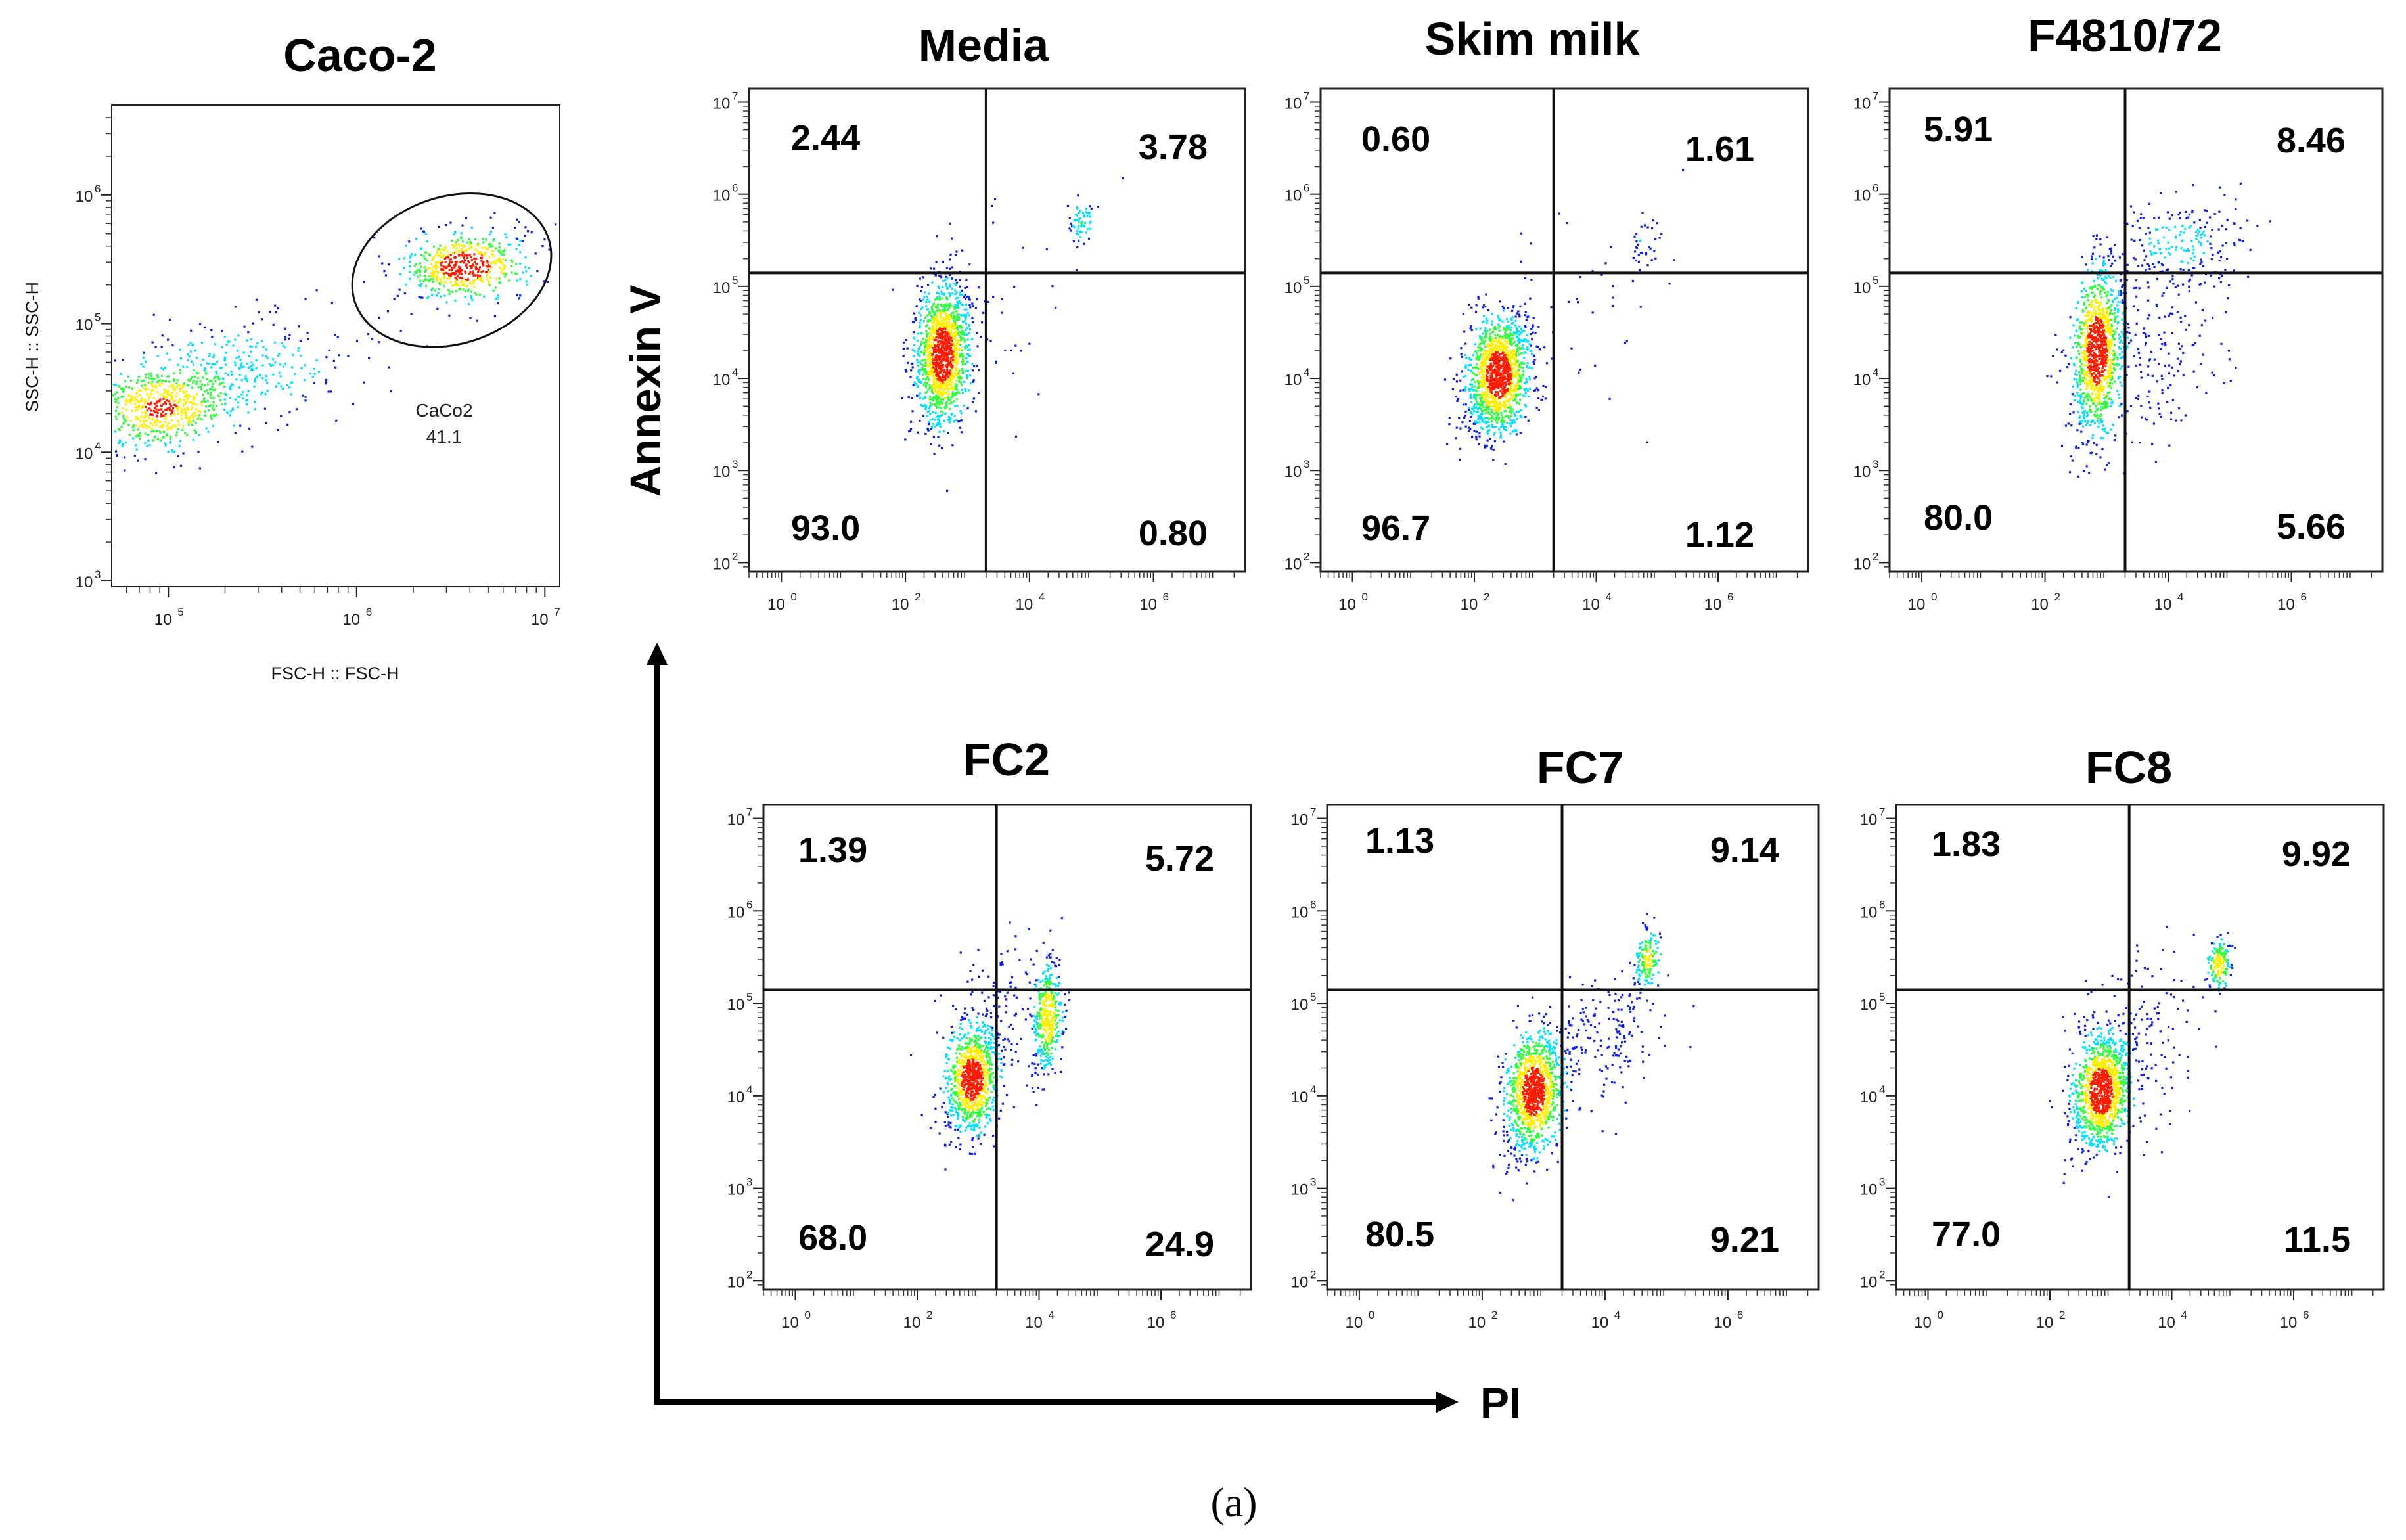 The image size is (2406, 1540). What do you see at coordinates (1306, 280) in the screenshot?
I see `y-tick-exponent: 5` at bounding box center [1306, 280].